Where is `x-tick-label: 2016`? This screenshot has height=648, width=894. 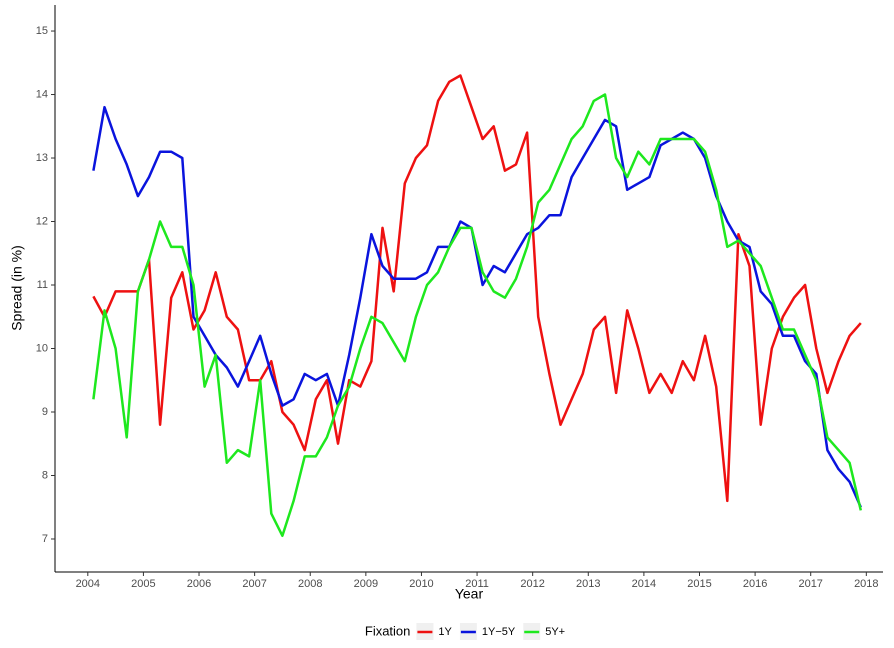 x-tick-label: 2016 is located at coordinates (755, 584).